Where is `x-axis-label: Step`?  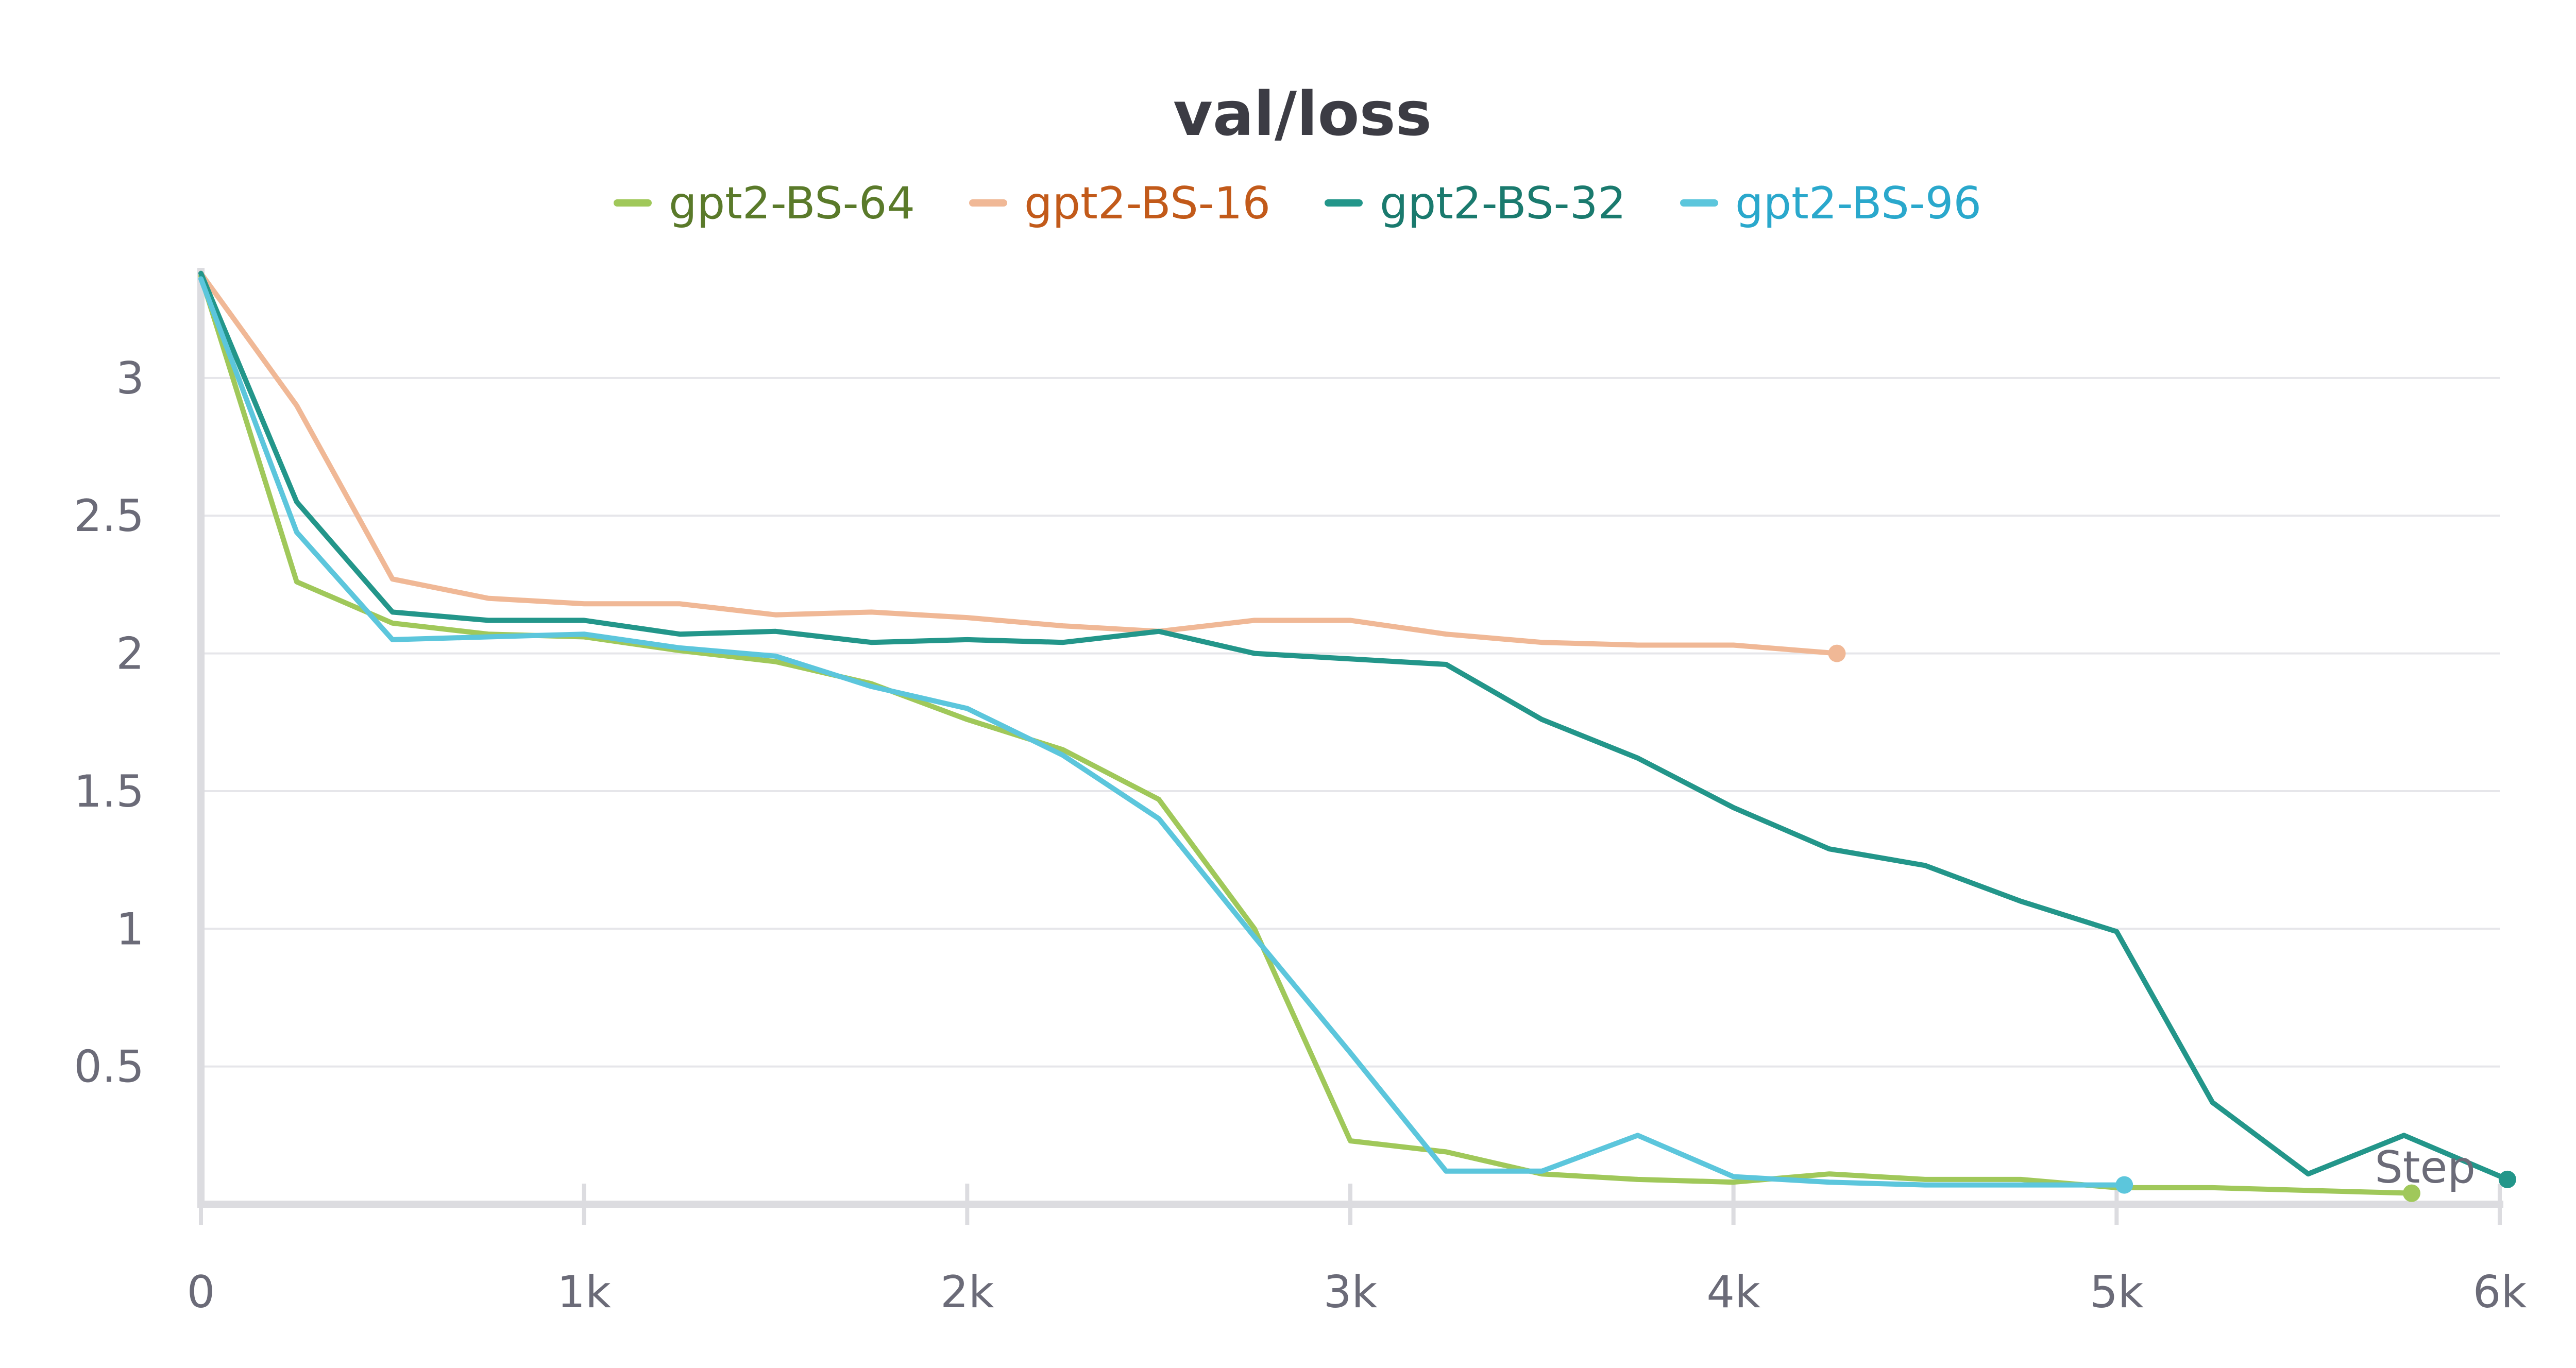
x-axis-label: Step is located at coordinates (2425, 1167).